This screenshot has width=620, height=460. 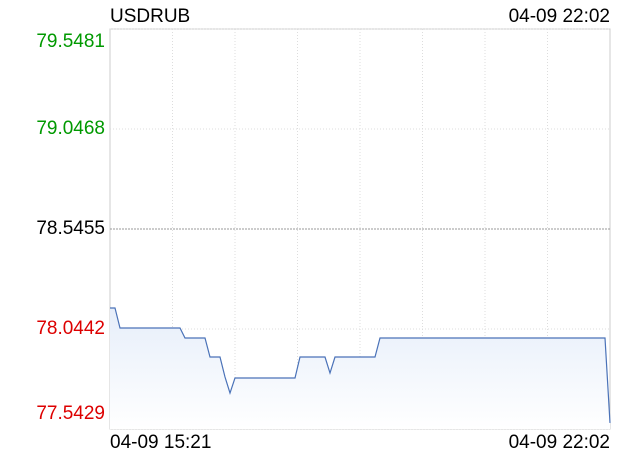 What do you see at coordinates (70, 413) in the screenshot?
I see `y-tick-label: 77.5429` at bounding box center [70, 413].